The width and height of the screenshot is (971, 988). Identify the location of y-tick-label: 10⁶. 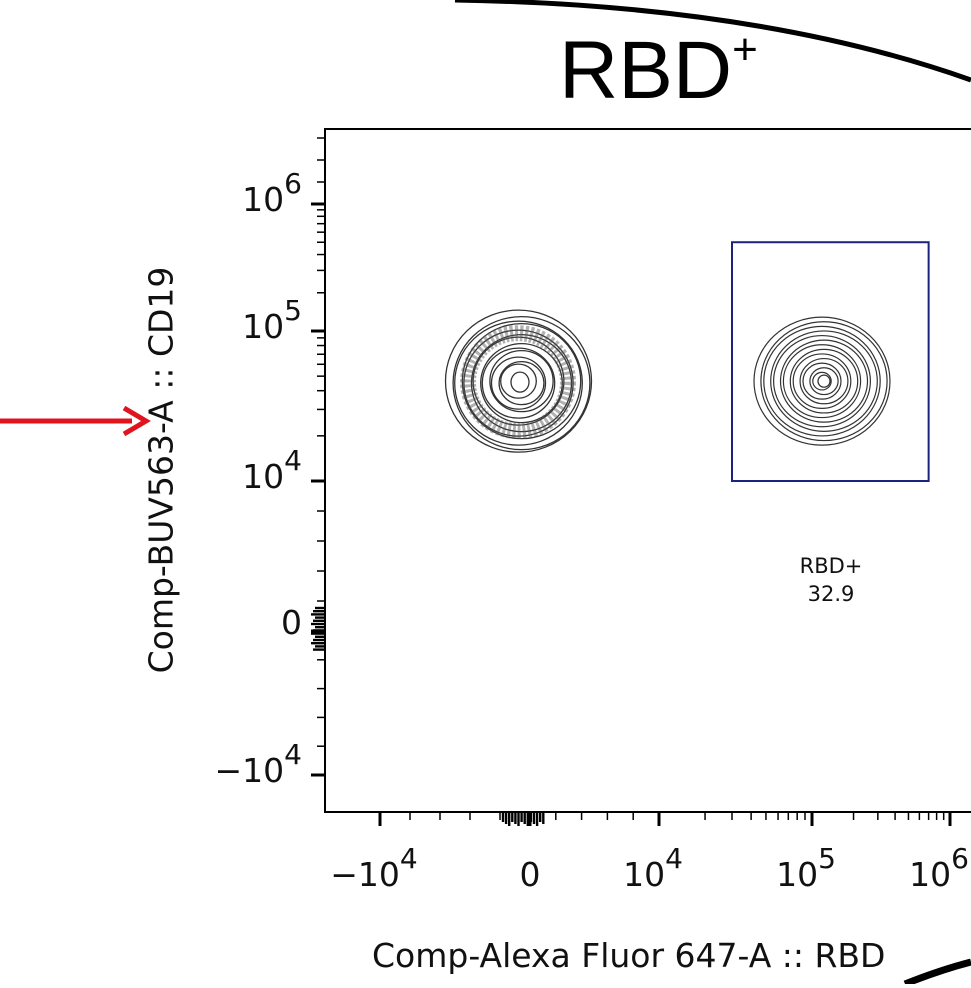
(272, 193).